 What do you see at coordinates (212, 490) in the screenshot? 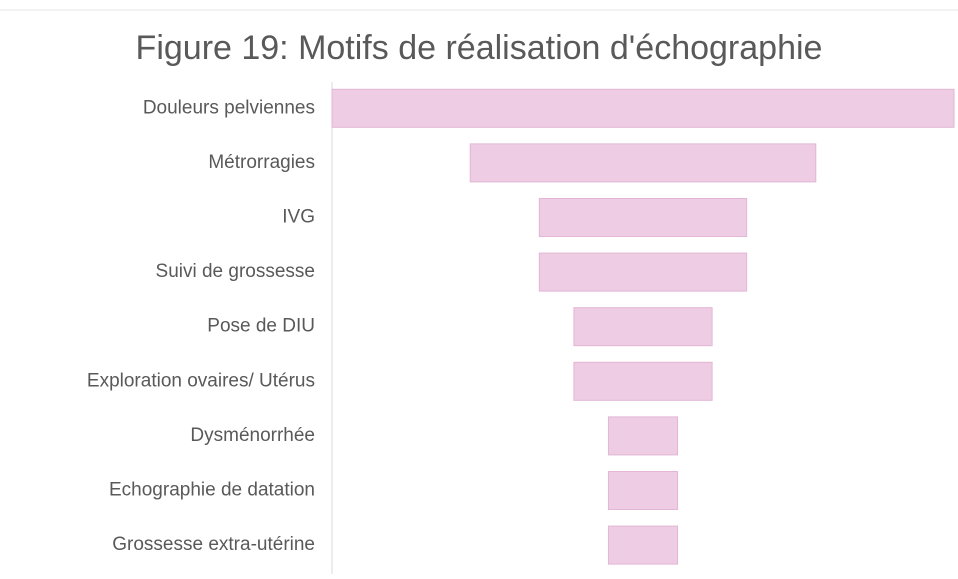
I see `category-label: Echographie de datation` at bounding box center [212, 490].